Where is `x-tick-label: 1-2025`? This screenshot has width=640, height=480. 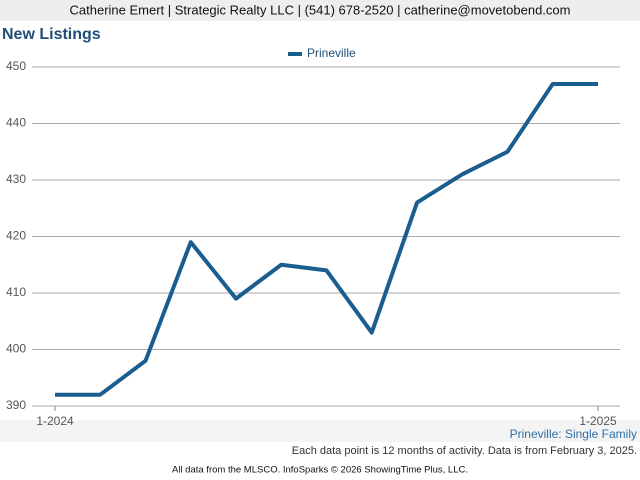
x-tick-label: 1-2025 is located at coordinates (598, 421).